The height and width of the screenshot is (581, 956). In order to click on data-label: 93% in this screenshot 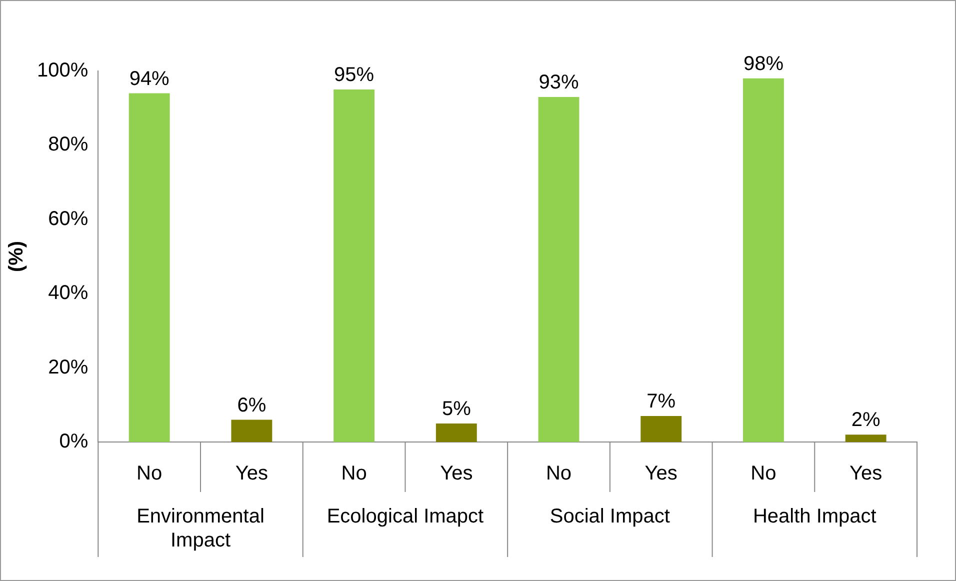, I will do `click(558, 82)`.